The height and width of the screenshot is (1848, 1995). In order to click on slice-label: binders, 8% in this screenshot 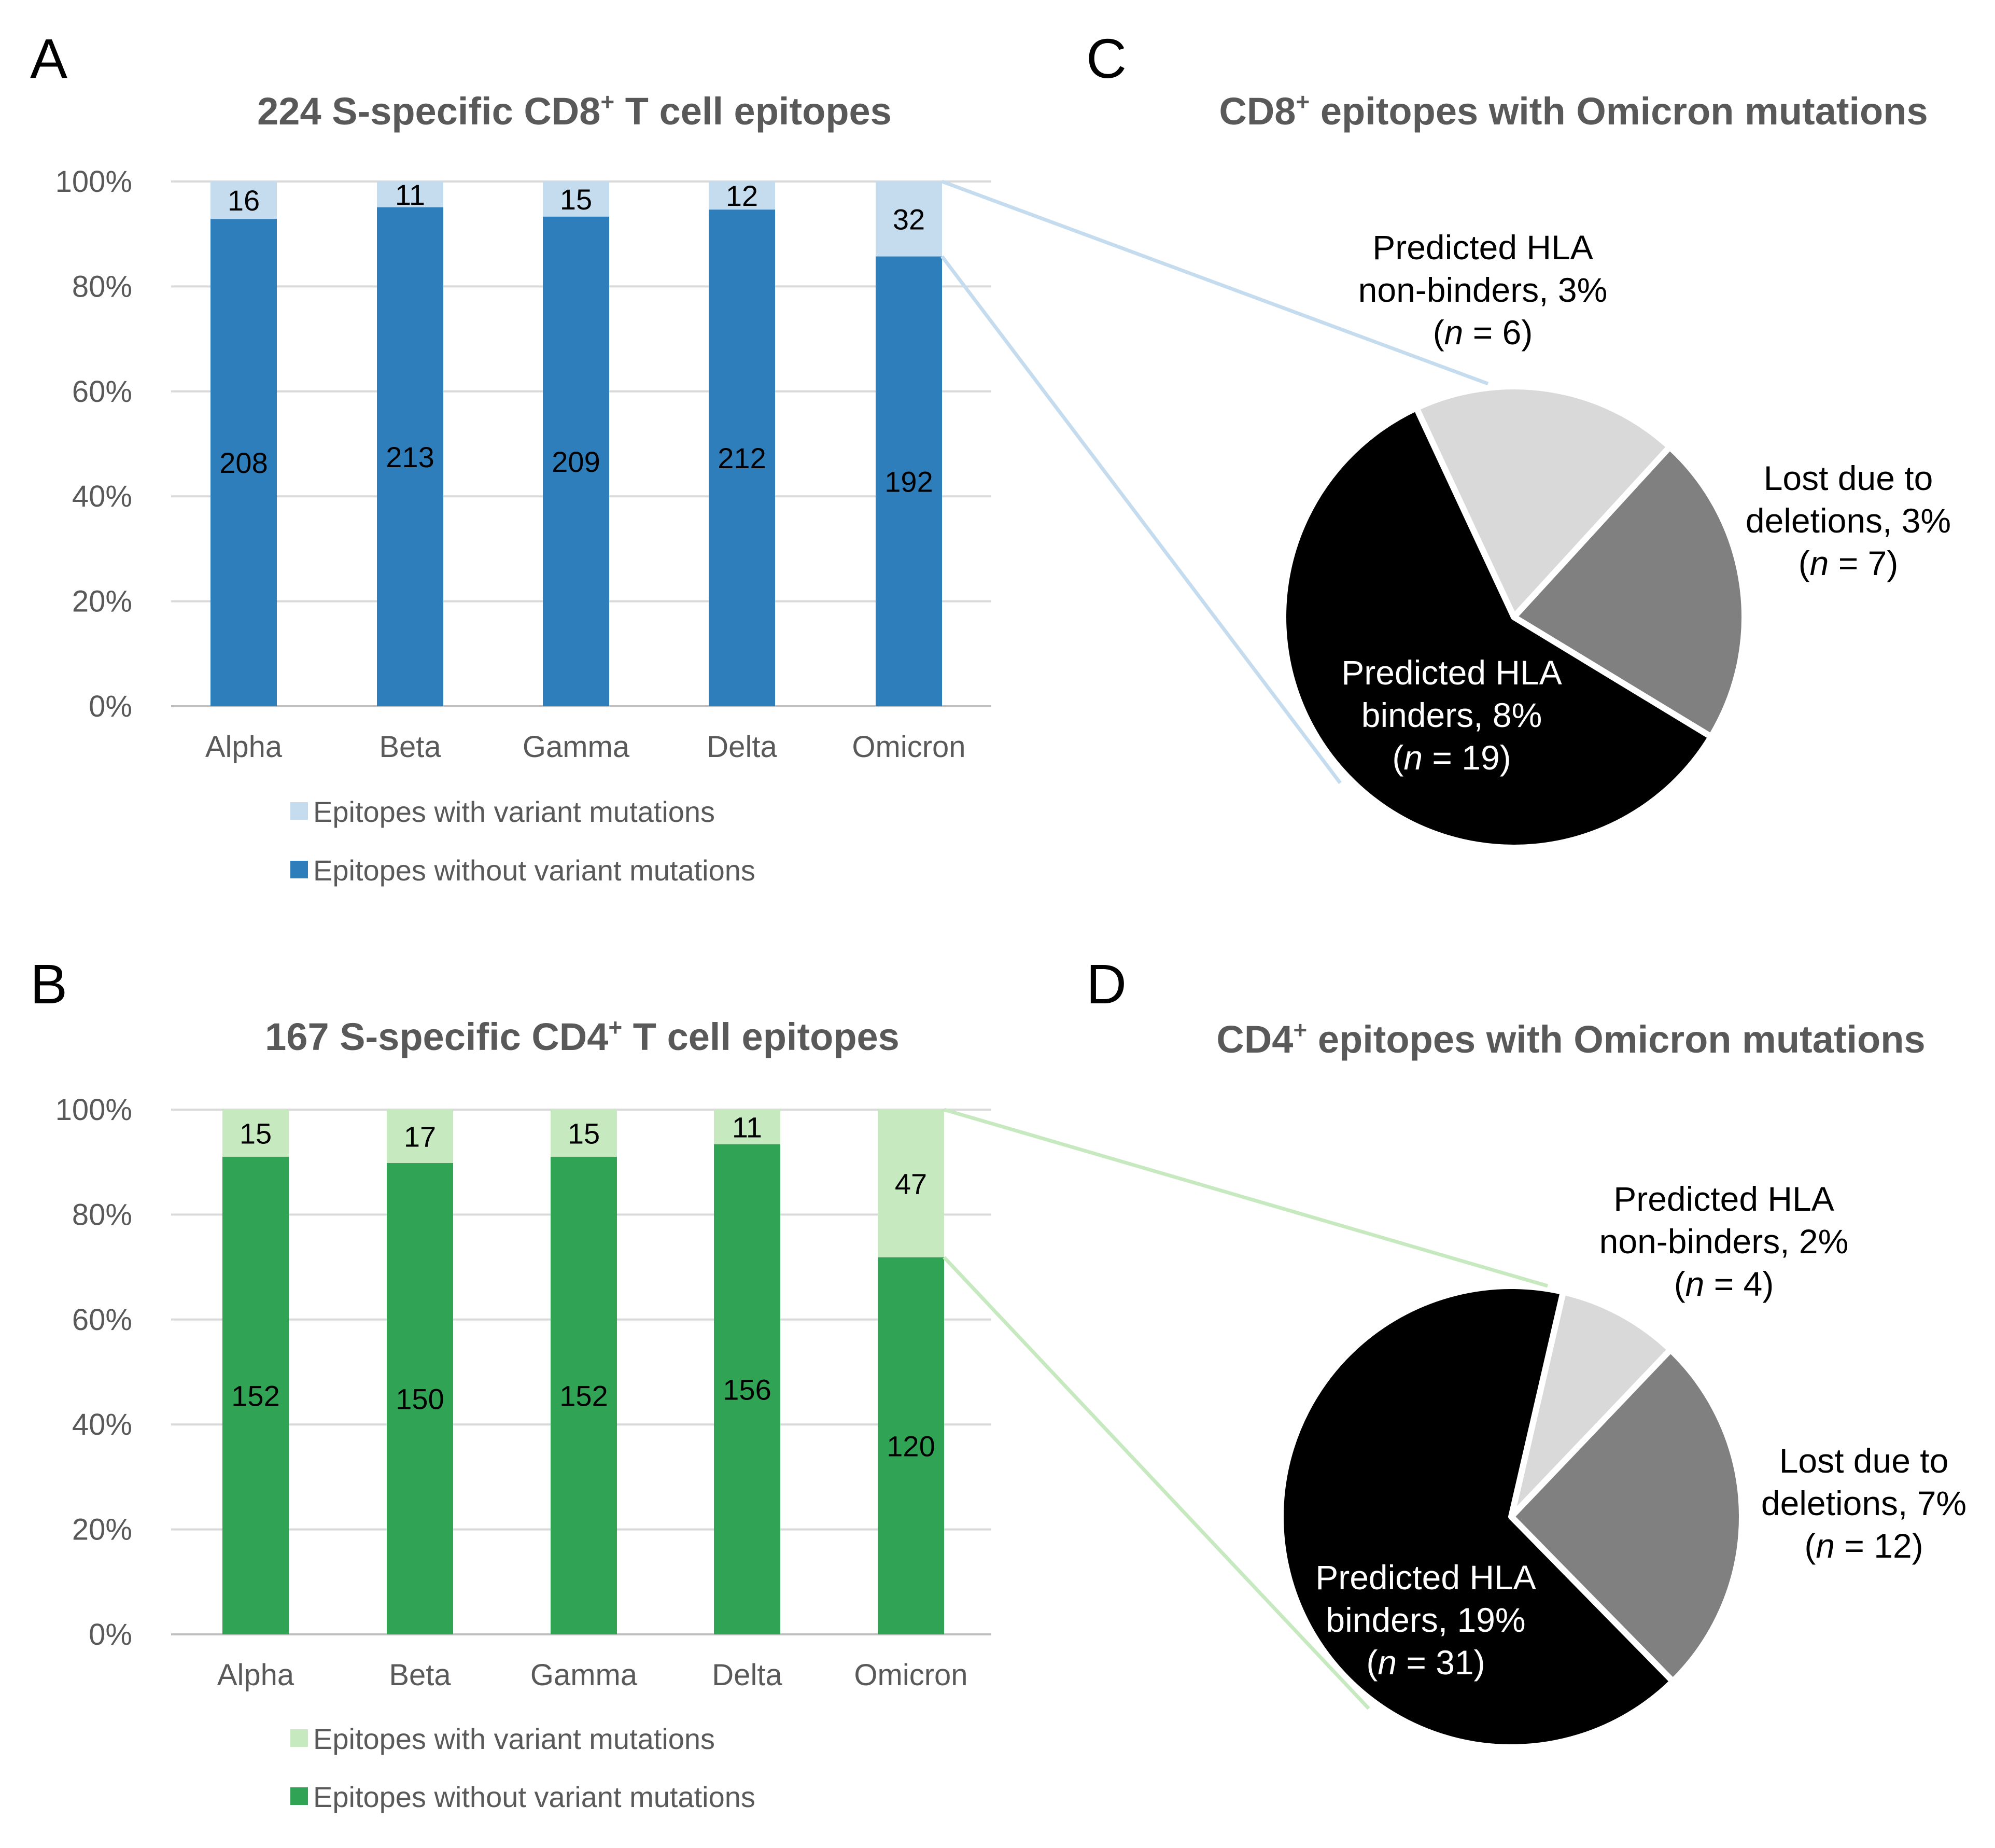, I will do `click(1451, 715)`.